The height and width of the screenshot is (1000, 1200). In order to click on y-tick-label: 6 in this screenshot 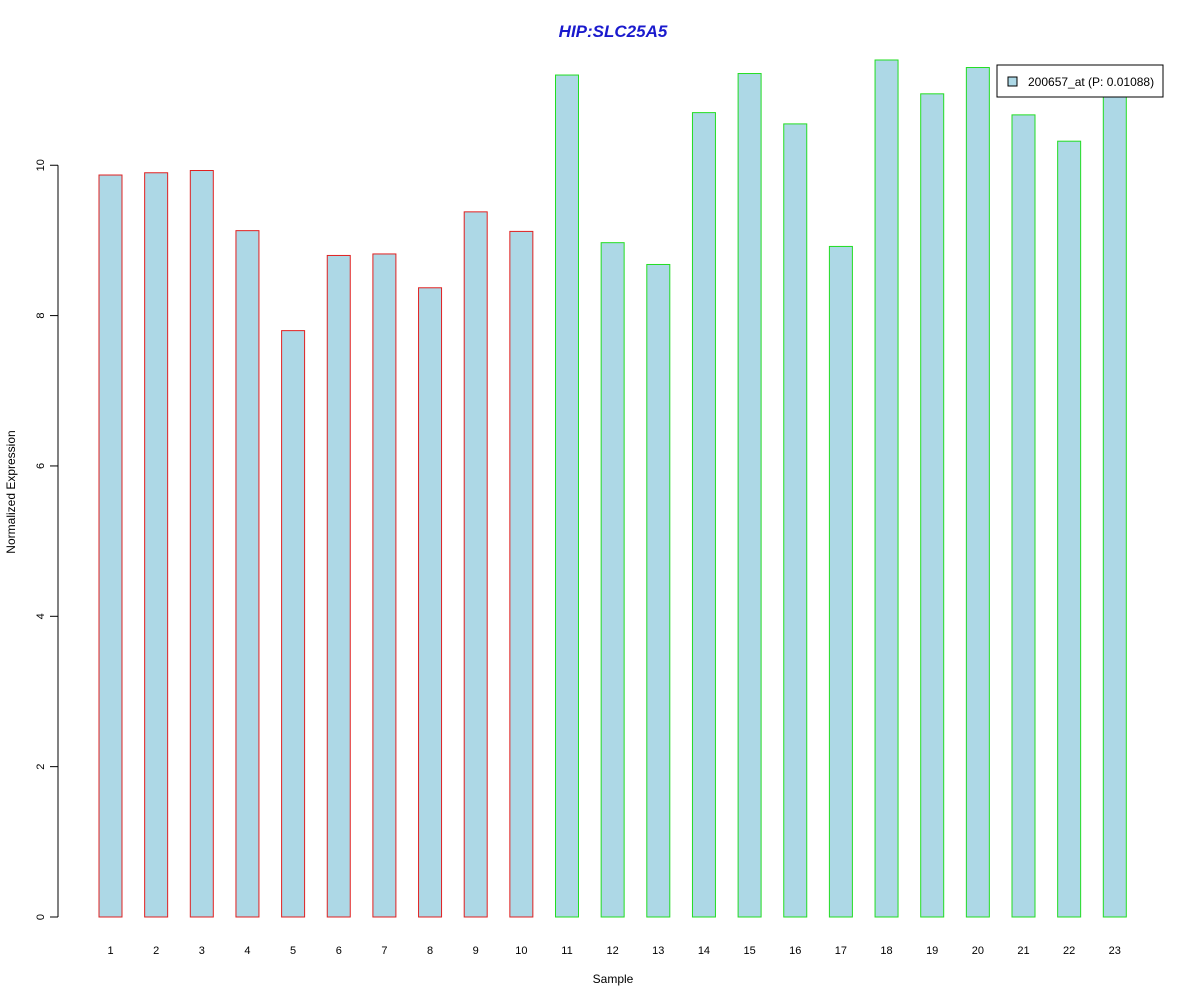, I will do `click(41, 466)`.